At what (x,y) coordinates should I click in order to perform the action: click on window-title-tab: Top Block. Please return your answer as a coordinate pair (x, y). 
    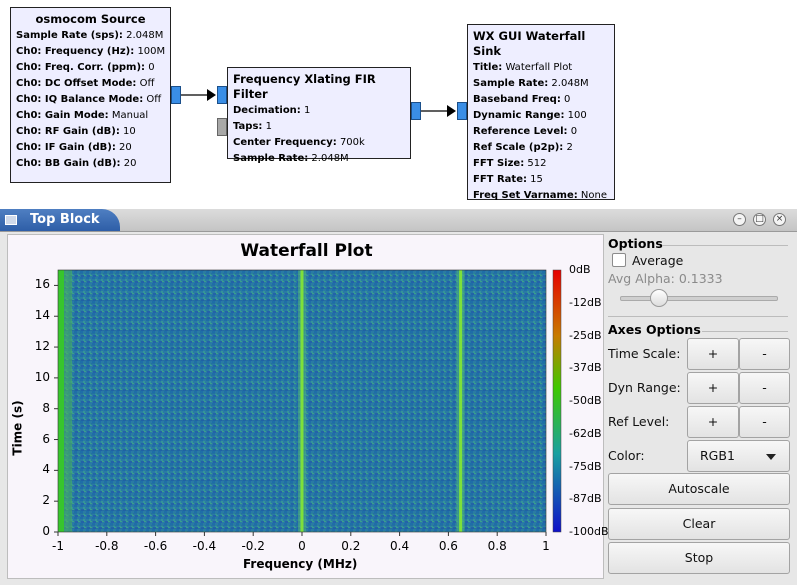
    Looking at the image, I should click on (60, 220).